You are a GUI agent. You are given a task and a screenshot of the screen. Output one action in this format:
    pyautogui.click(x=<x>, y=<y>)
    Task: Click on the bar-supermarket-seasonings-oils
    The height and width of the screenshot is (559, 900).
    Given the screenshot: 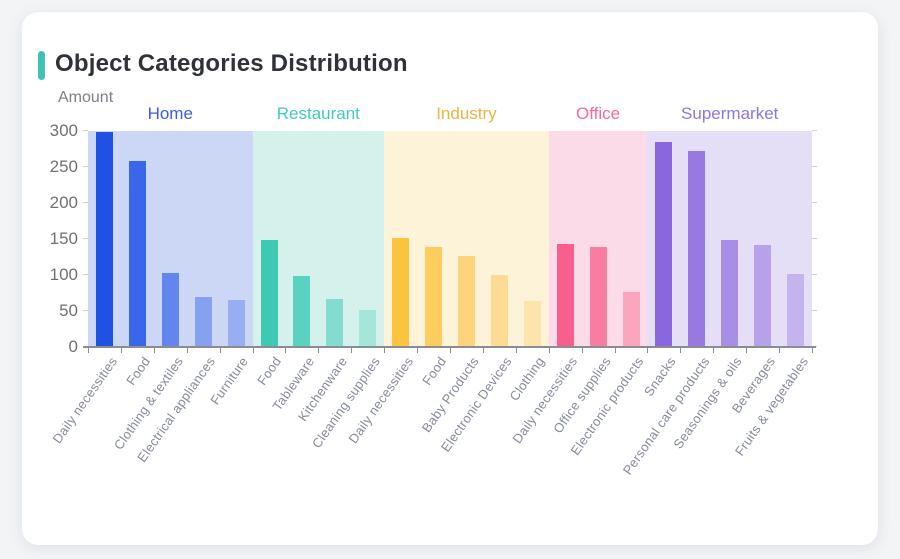 What is the action you would take?
    pyautogui.click(x=730, y=293)
    